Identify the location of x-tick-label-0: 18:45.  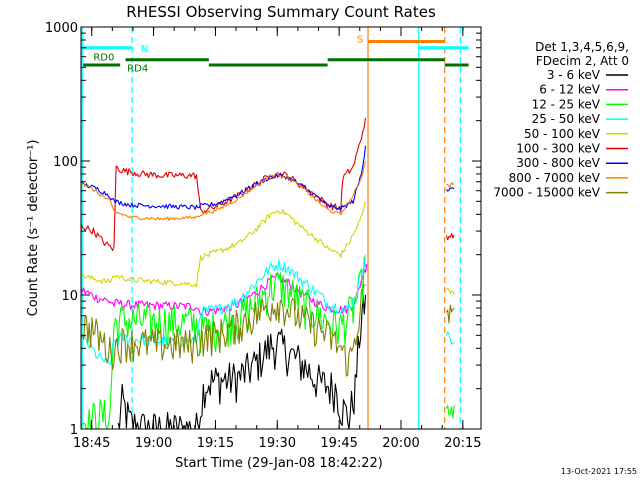
(91, 443).